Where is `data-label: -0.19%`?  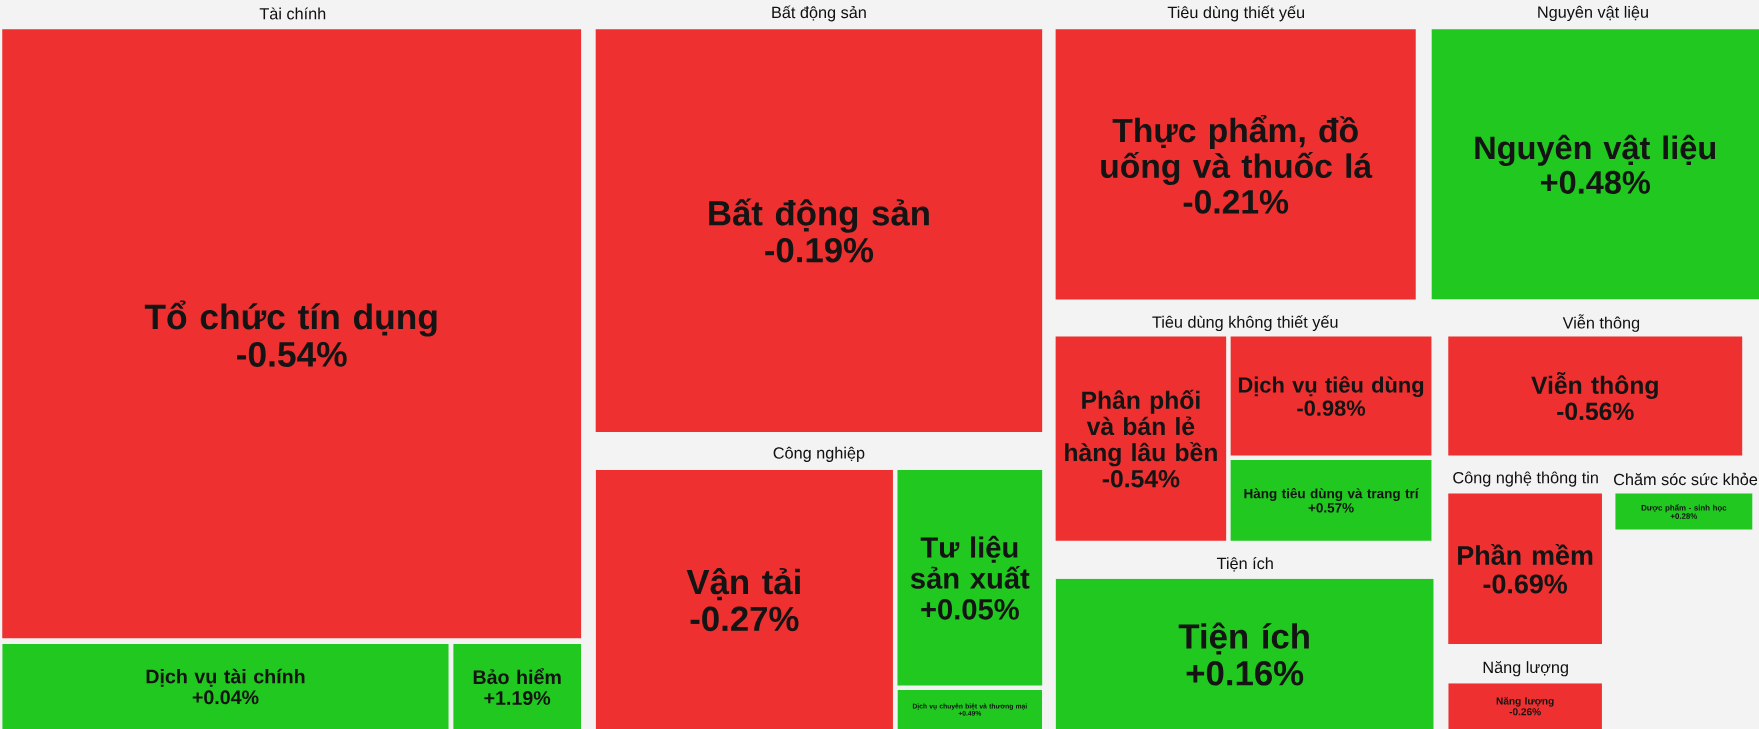 data-label: -0.19% is located at coordinates (819, 250).